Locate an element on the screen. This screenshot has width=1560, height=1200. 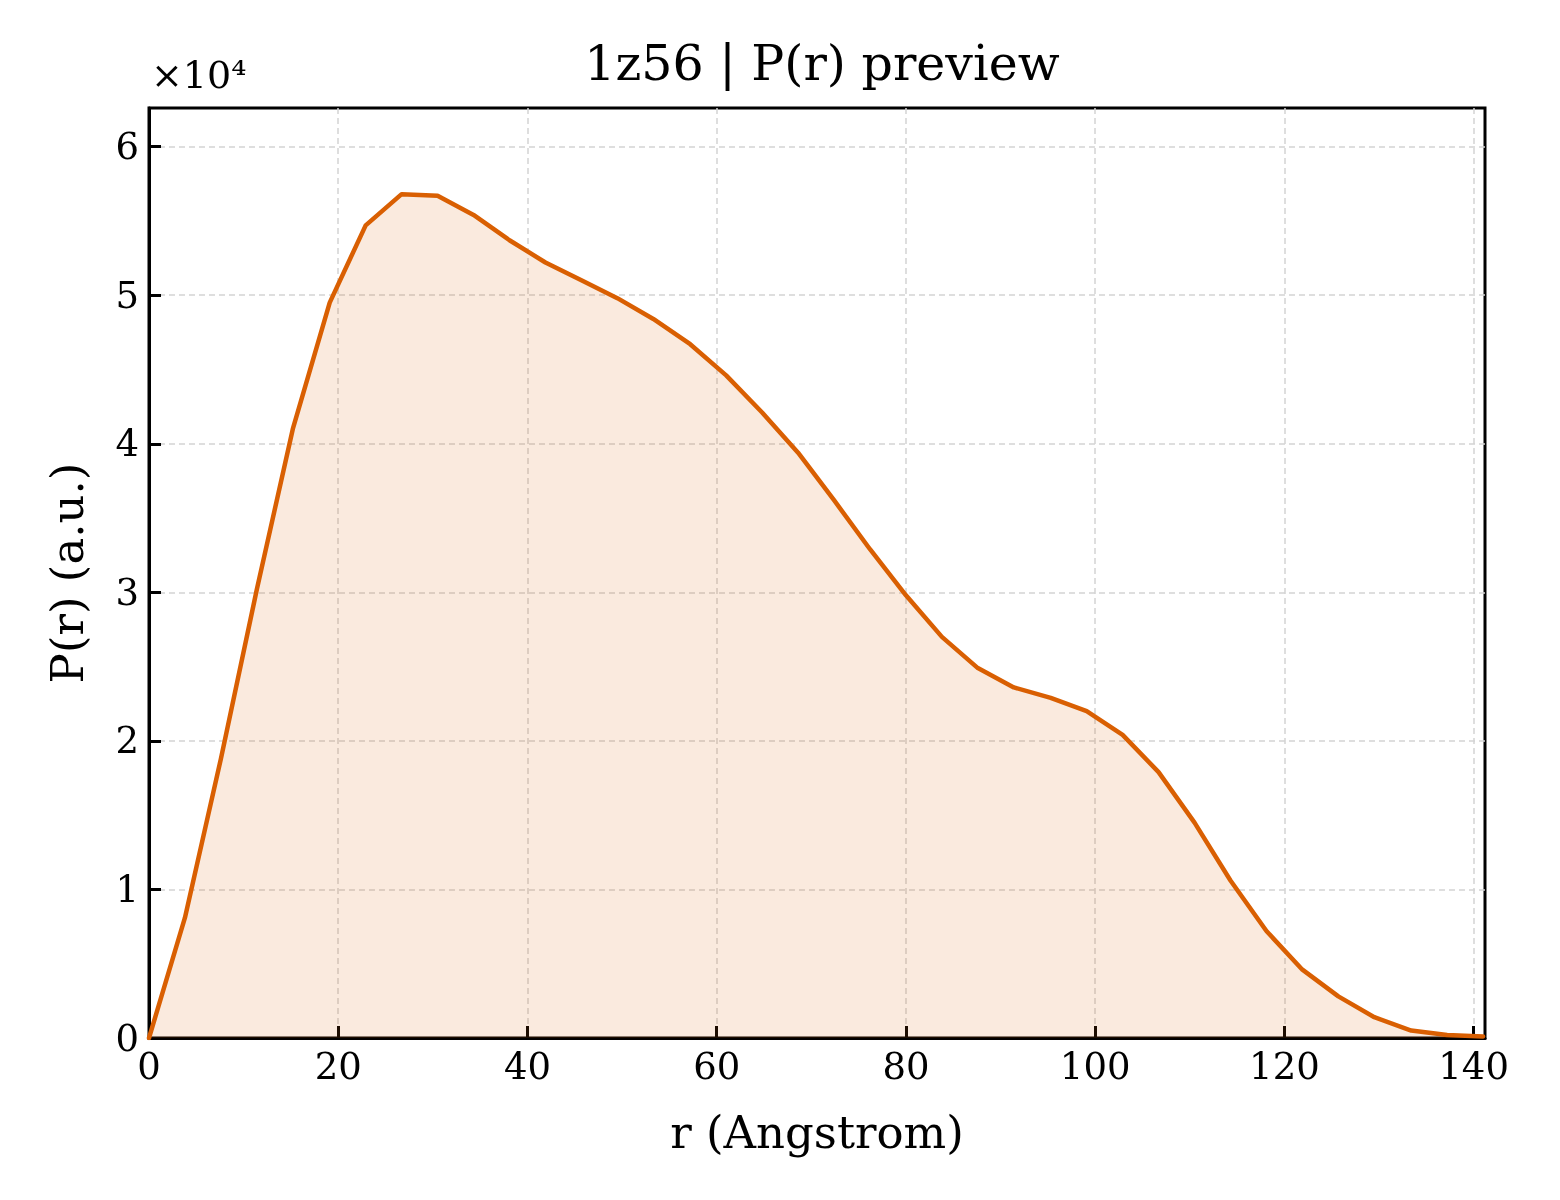
y-tick-label: 3 is located at coordinates (127, 592).